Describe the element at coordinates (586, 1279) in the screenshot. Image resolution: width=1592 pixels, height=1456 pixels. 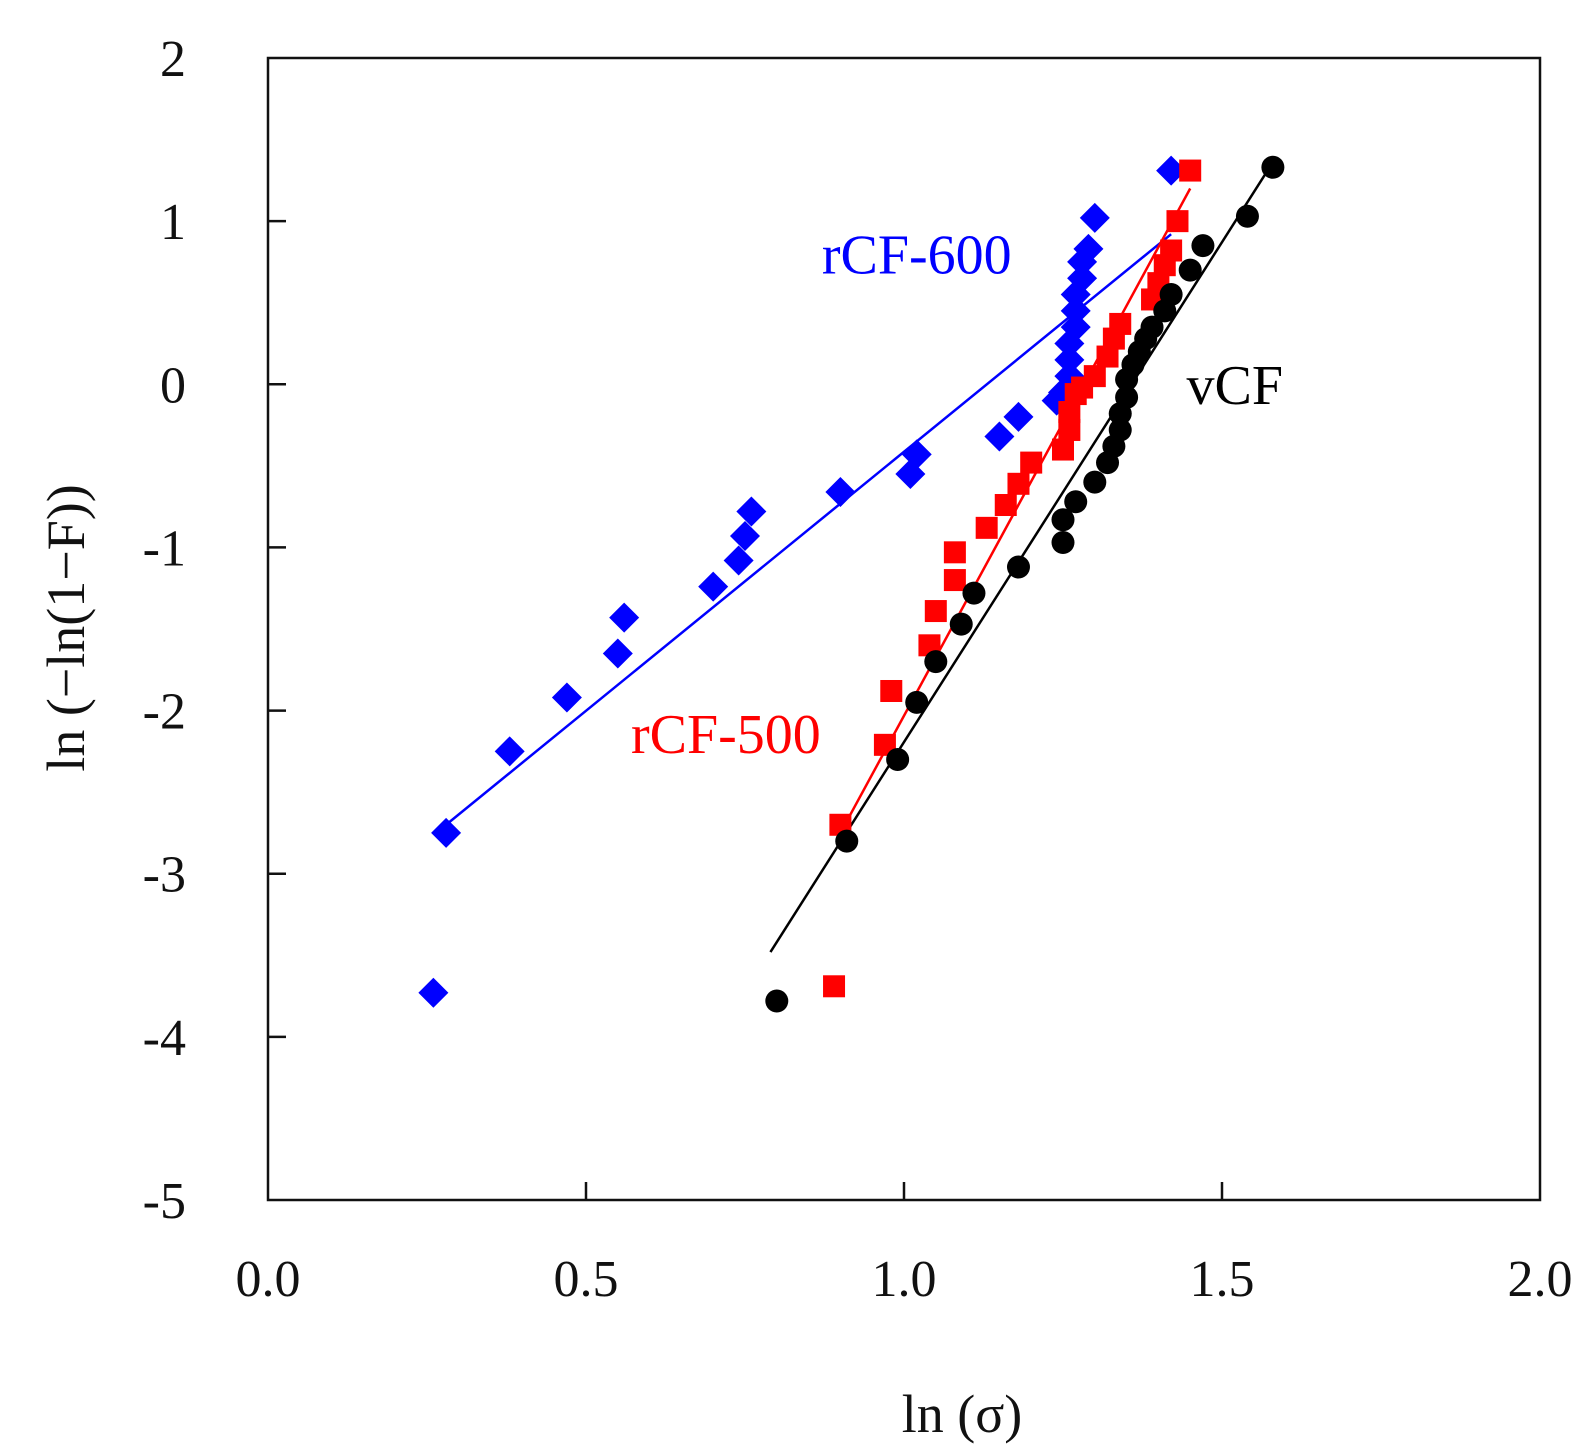
I see `x-tick-label: 0.5` at that location.